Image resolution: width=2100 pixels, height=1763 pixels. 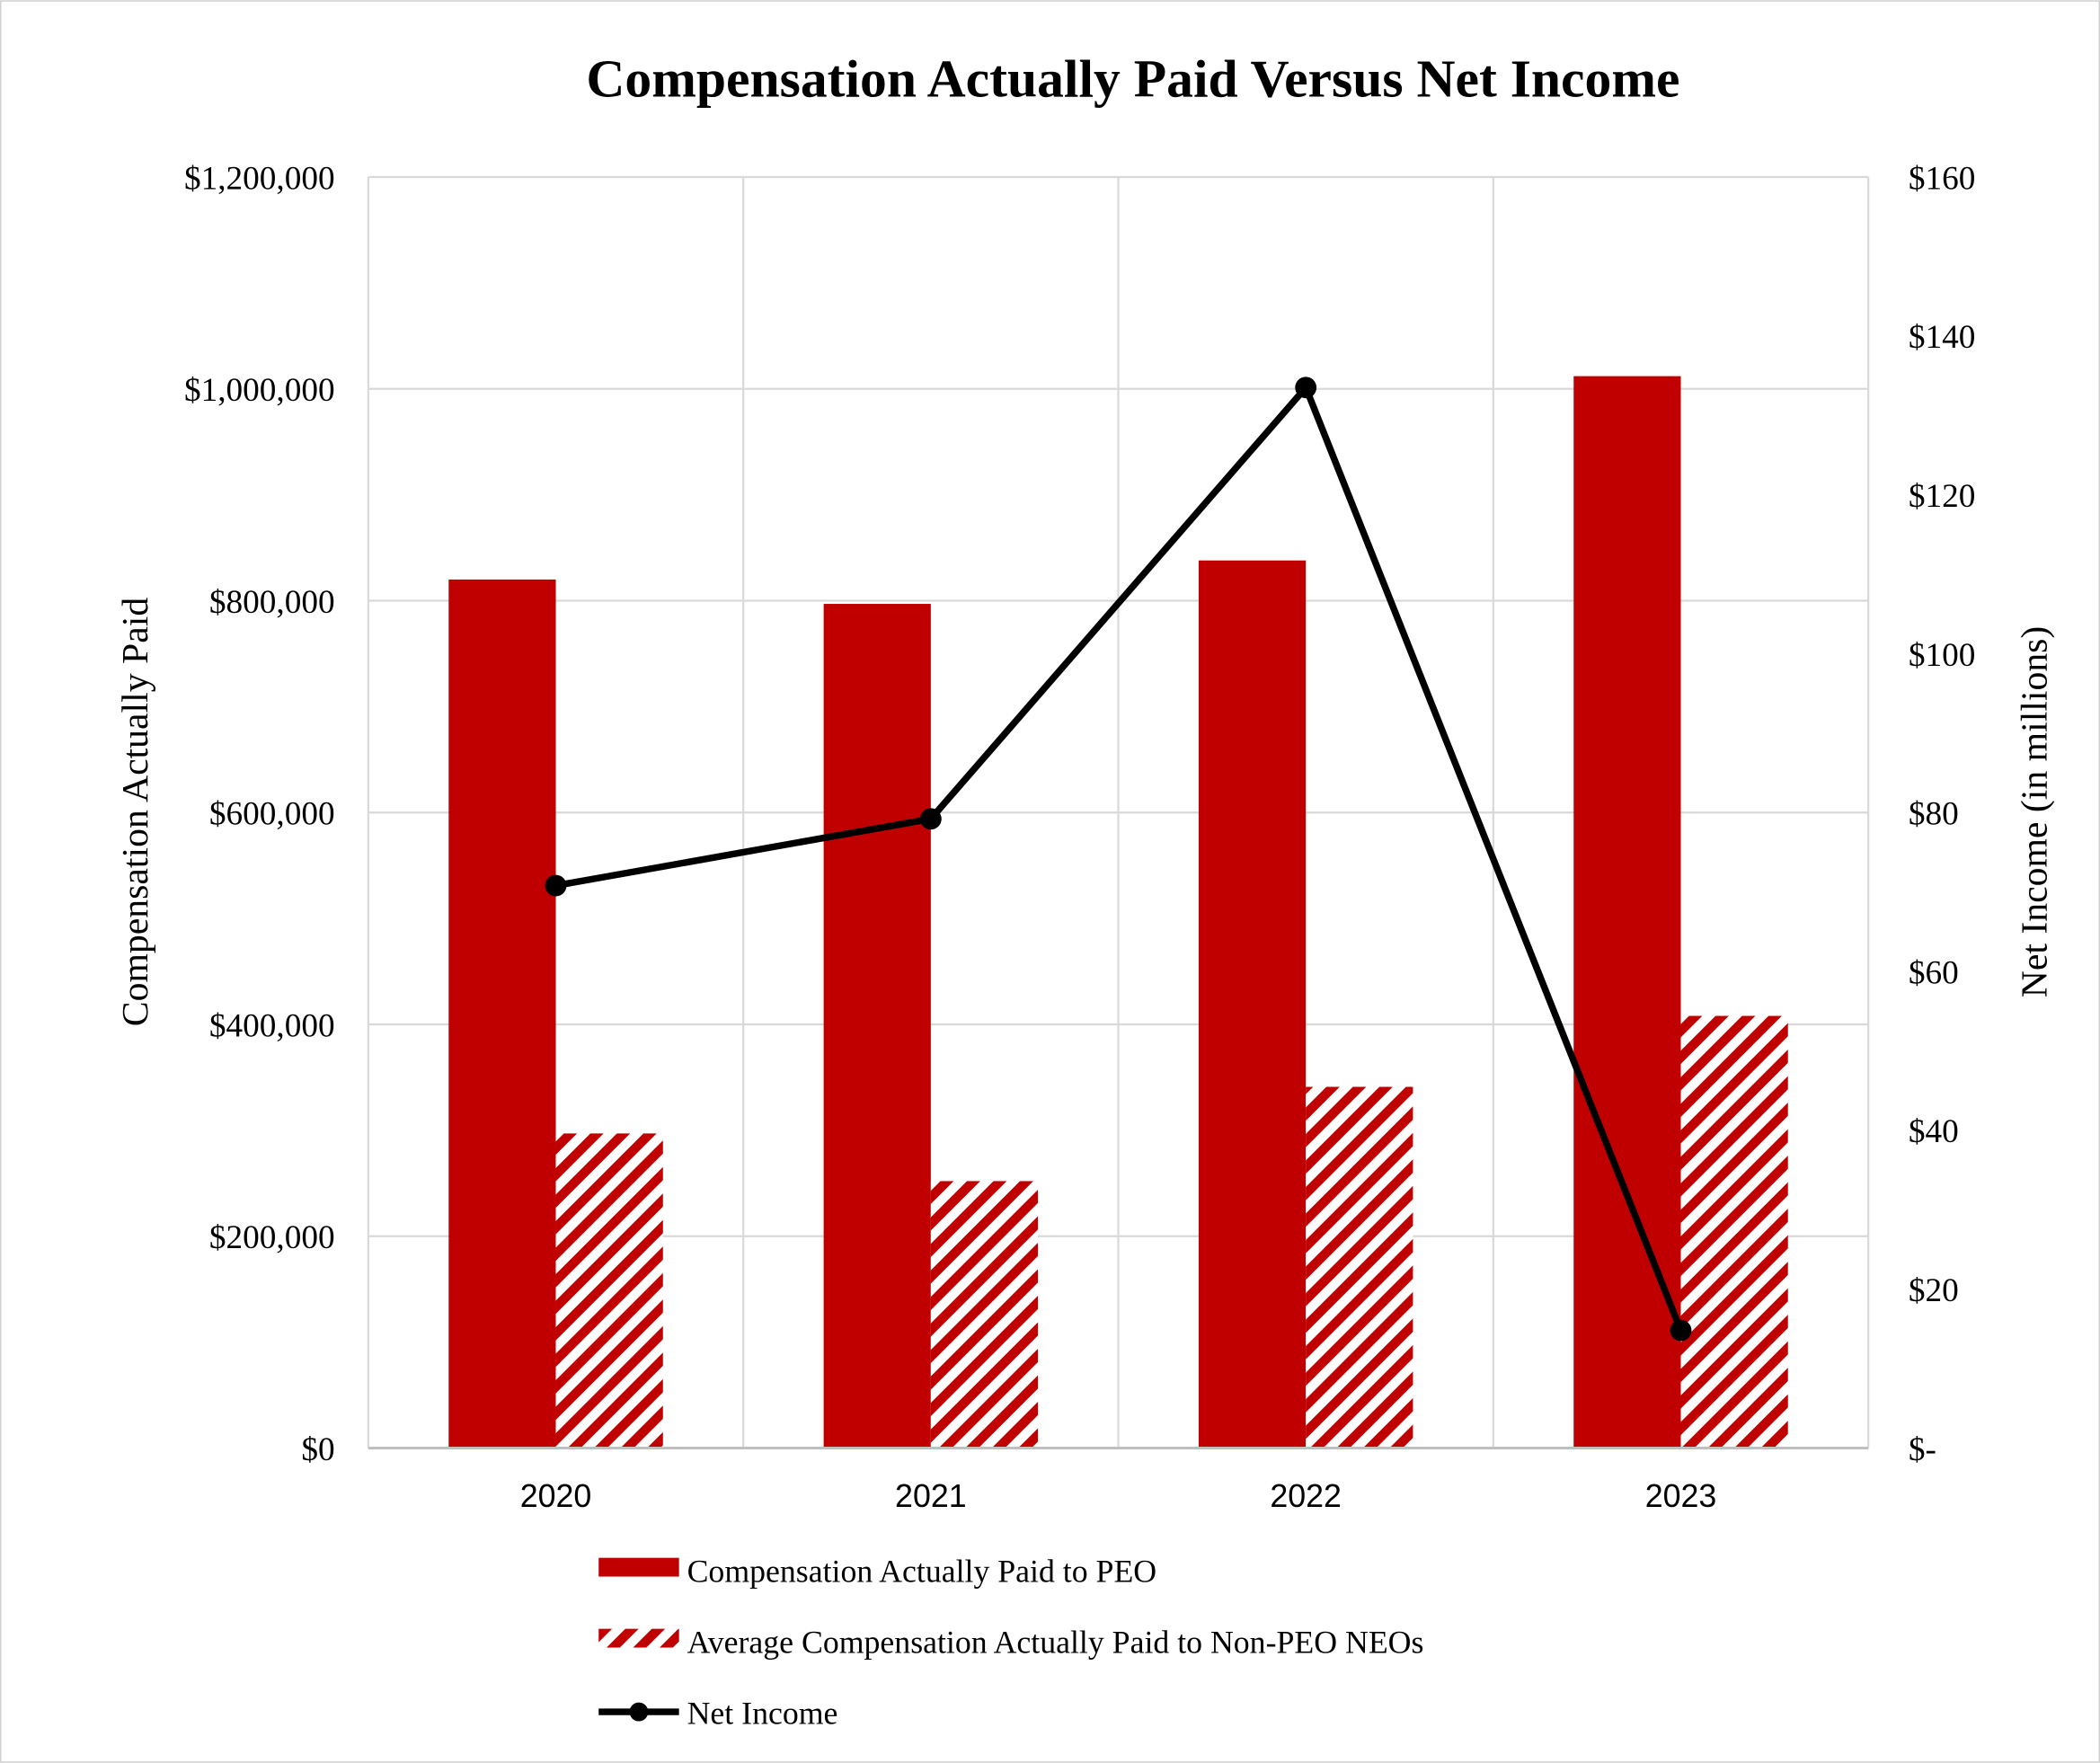 I want to click on y-right-tick-label: $80, so click(x=1934, y=815).